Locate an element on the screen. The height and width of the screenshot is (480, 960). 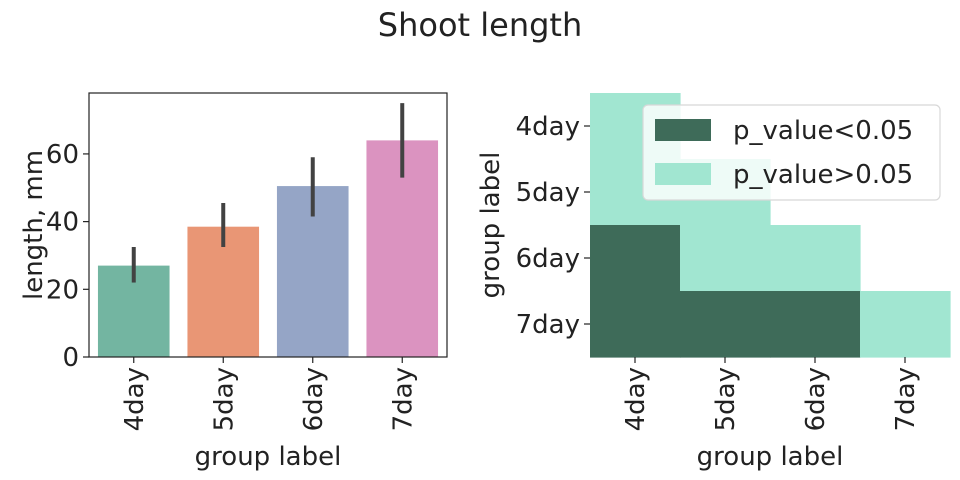
heatmap-cell-7day-4day is located at coordinates (635, 324).